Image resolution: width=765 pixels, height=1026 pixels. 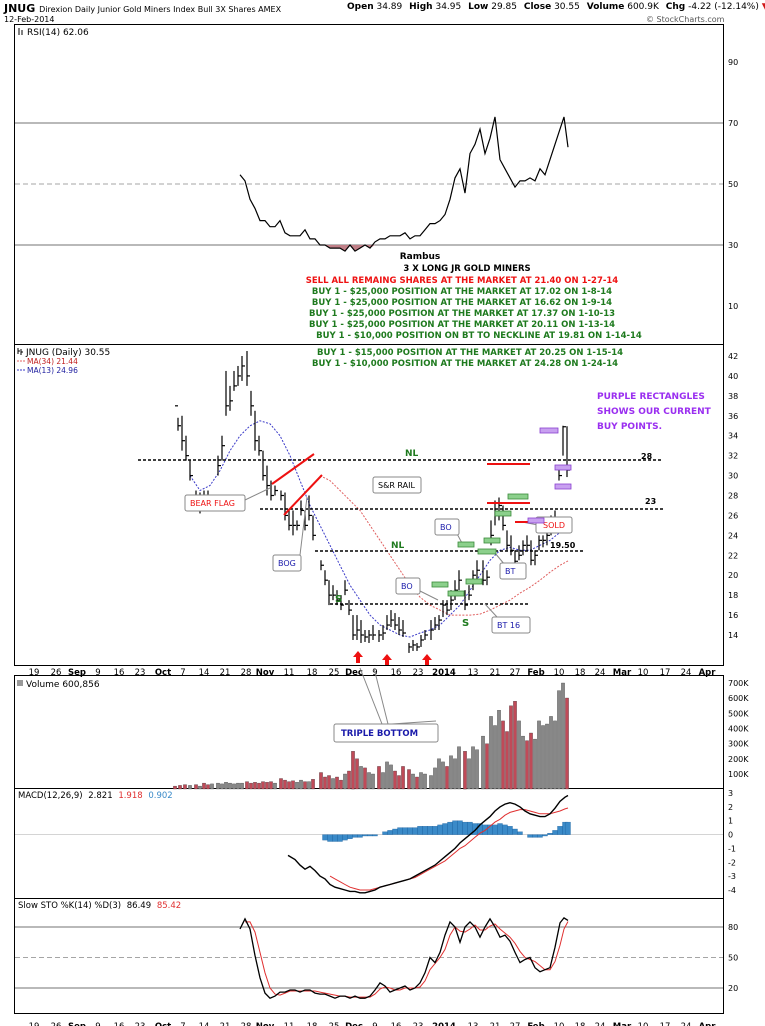 What do you see at coordinates (20, 31) in the screenshot?
I see `rsi-legend-icon` at bounding box center [20, 31].